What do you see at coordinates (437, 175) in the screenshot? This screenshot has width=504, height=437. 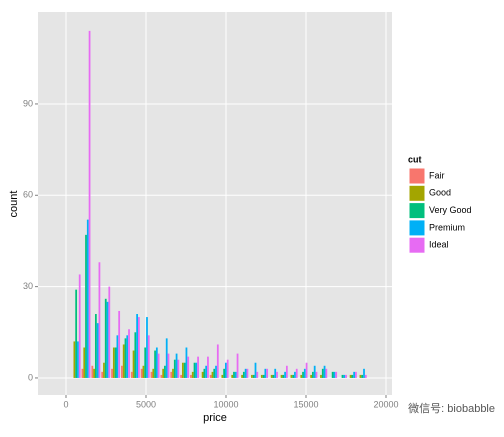 I see `legend-label: Fair` at bounding box center [437, 175].